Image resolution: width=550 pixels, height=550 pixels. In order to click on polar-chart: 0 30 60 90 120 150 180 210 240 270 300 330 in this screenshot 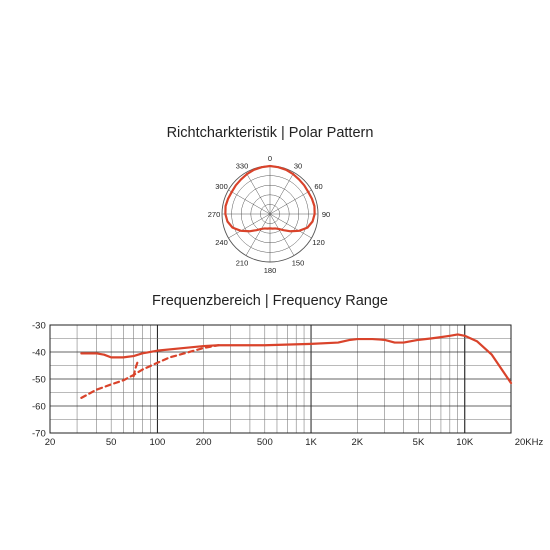, I will do `click(269, 214)`.